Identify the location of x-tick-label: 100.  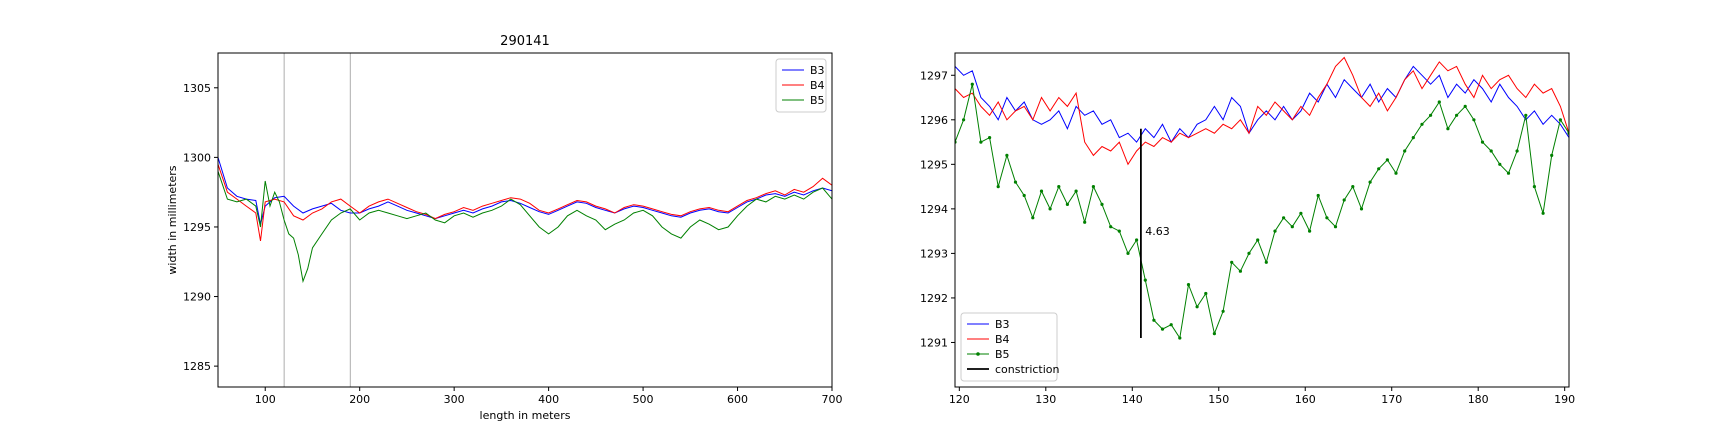
(265, 399).